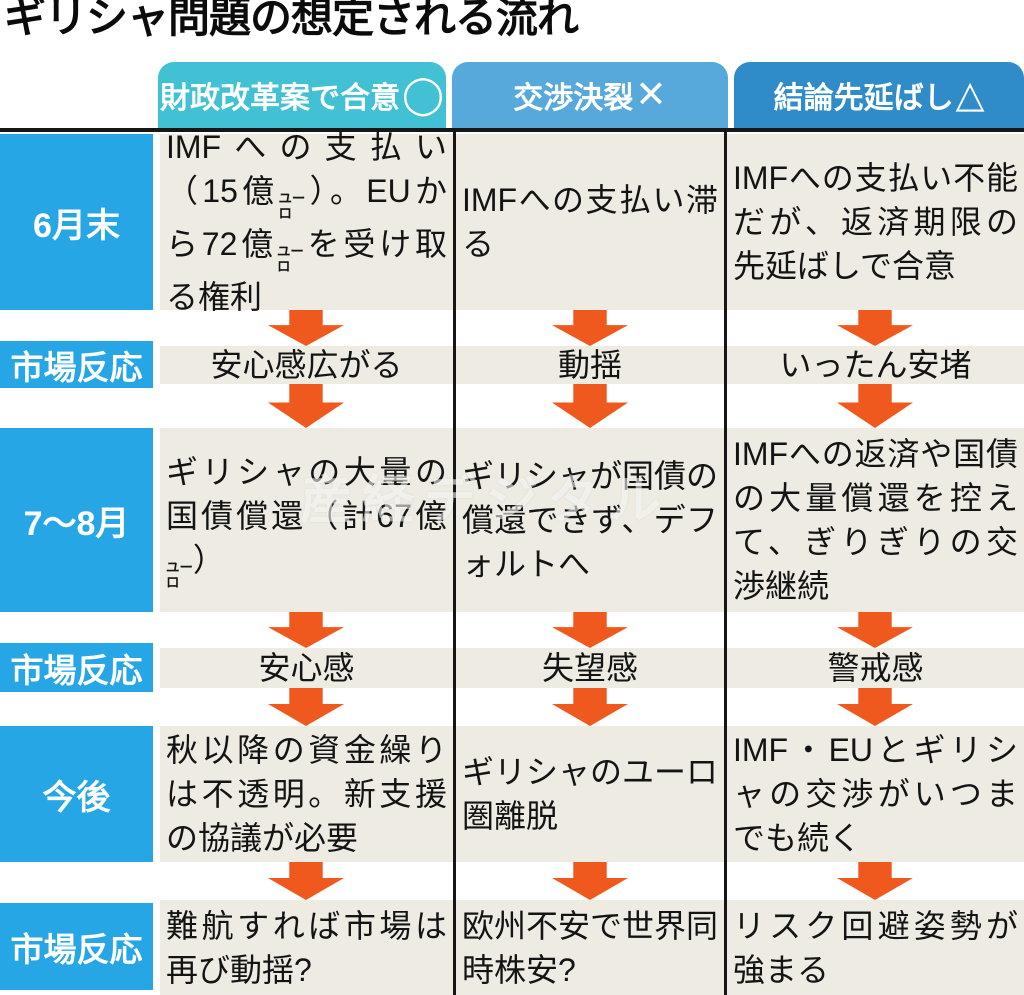 The image size is (1024, 995). I want to click on column-header-postponement: 結論先延ばし △, so click(879, 95).